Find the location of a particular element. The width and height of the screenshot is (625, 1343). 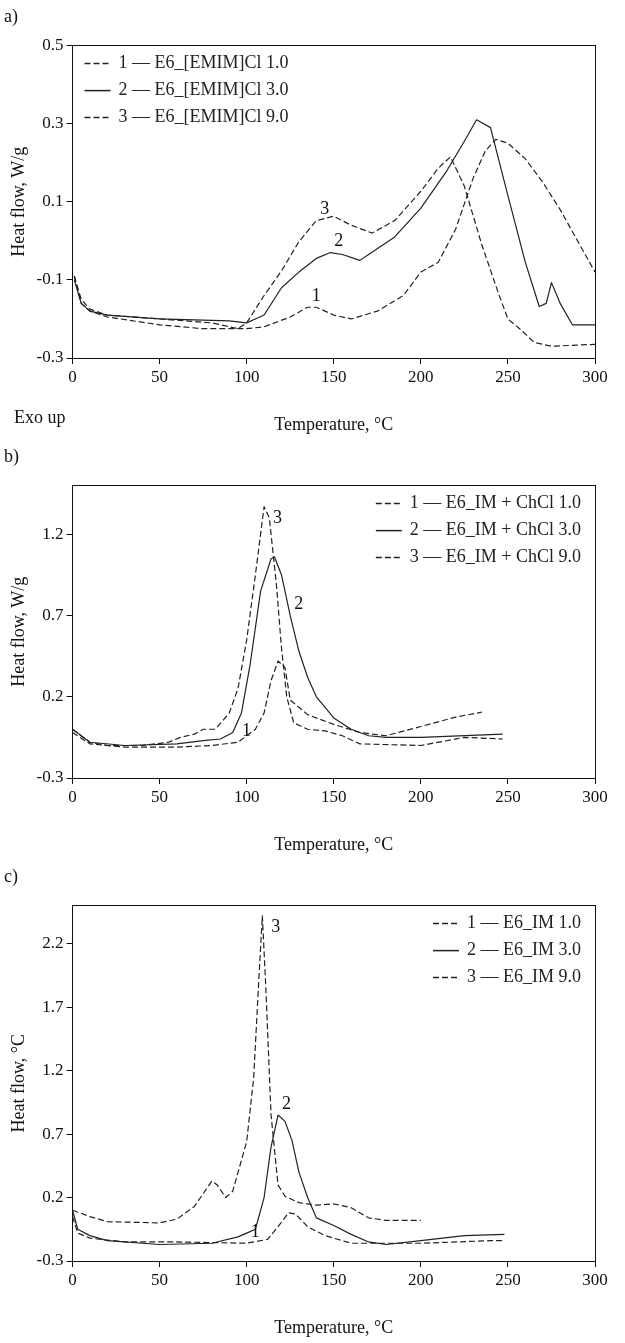

text: Exo up is located at coordinates (40, 416).